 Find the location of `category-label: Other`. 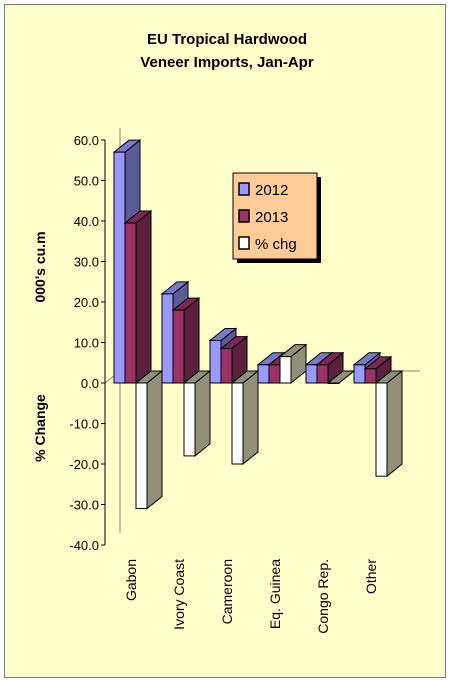

category-label: Other is located at coordinates (371, 576).